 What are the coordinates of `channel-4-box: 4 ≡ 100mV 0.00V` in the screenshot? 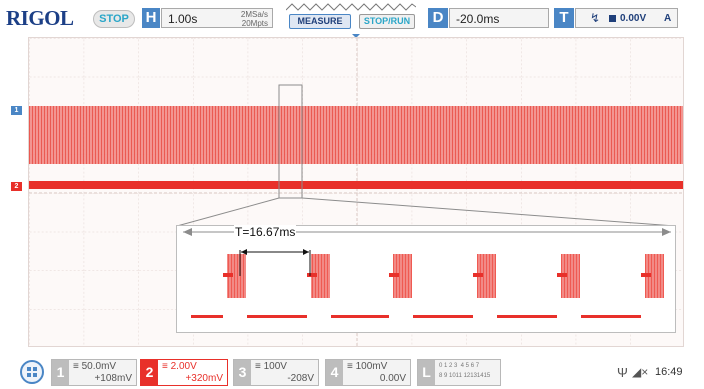 It's located at (368, 372).